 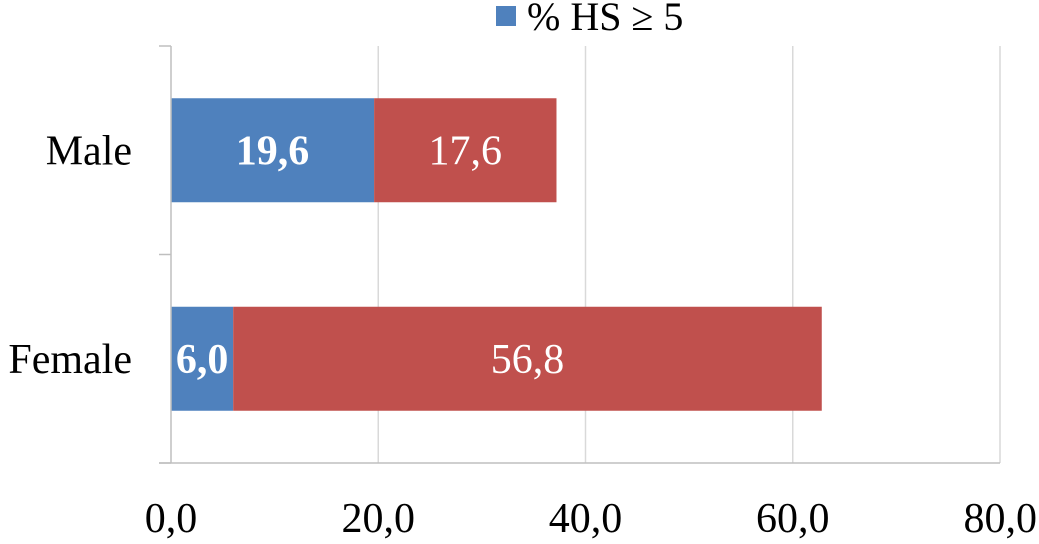 What do you see at coordinates (506, 16) in the screenshot?
I see `legend-swatch` at bounding box center [506, 16].